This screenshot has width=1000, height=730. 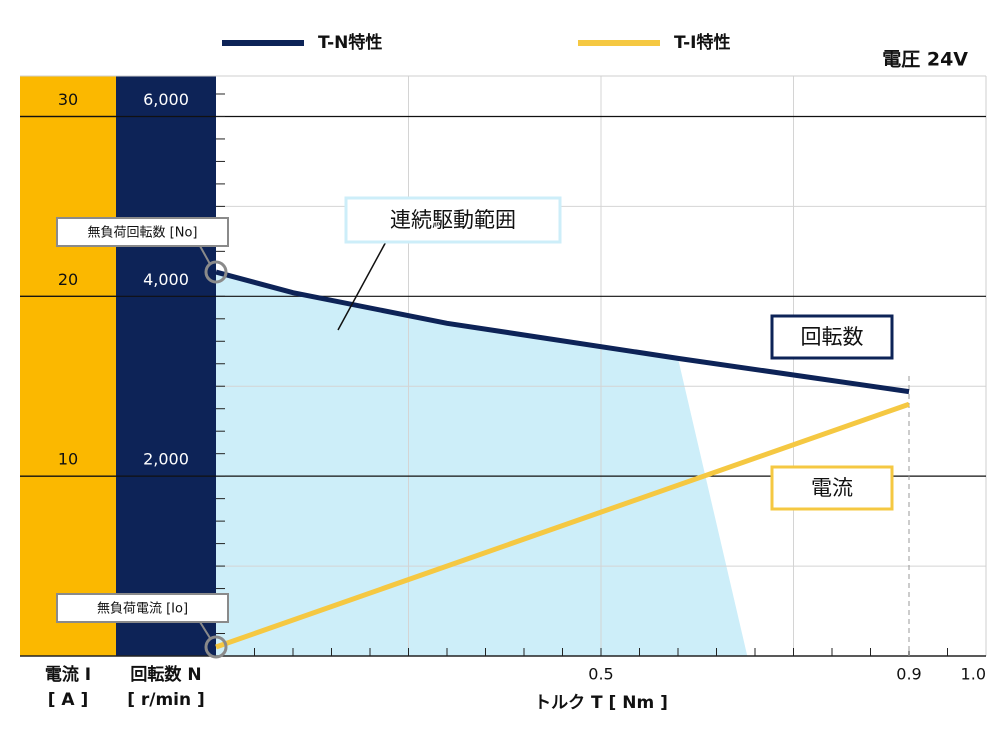 What do you see at coordinates (68, 366) in the screenshot?
I see `current-axis-band` at bounding box center [68, 366].